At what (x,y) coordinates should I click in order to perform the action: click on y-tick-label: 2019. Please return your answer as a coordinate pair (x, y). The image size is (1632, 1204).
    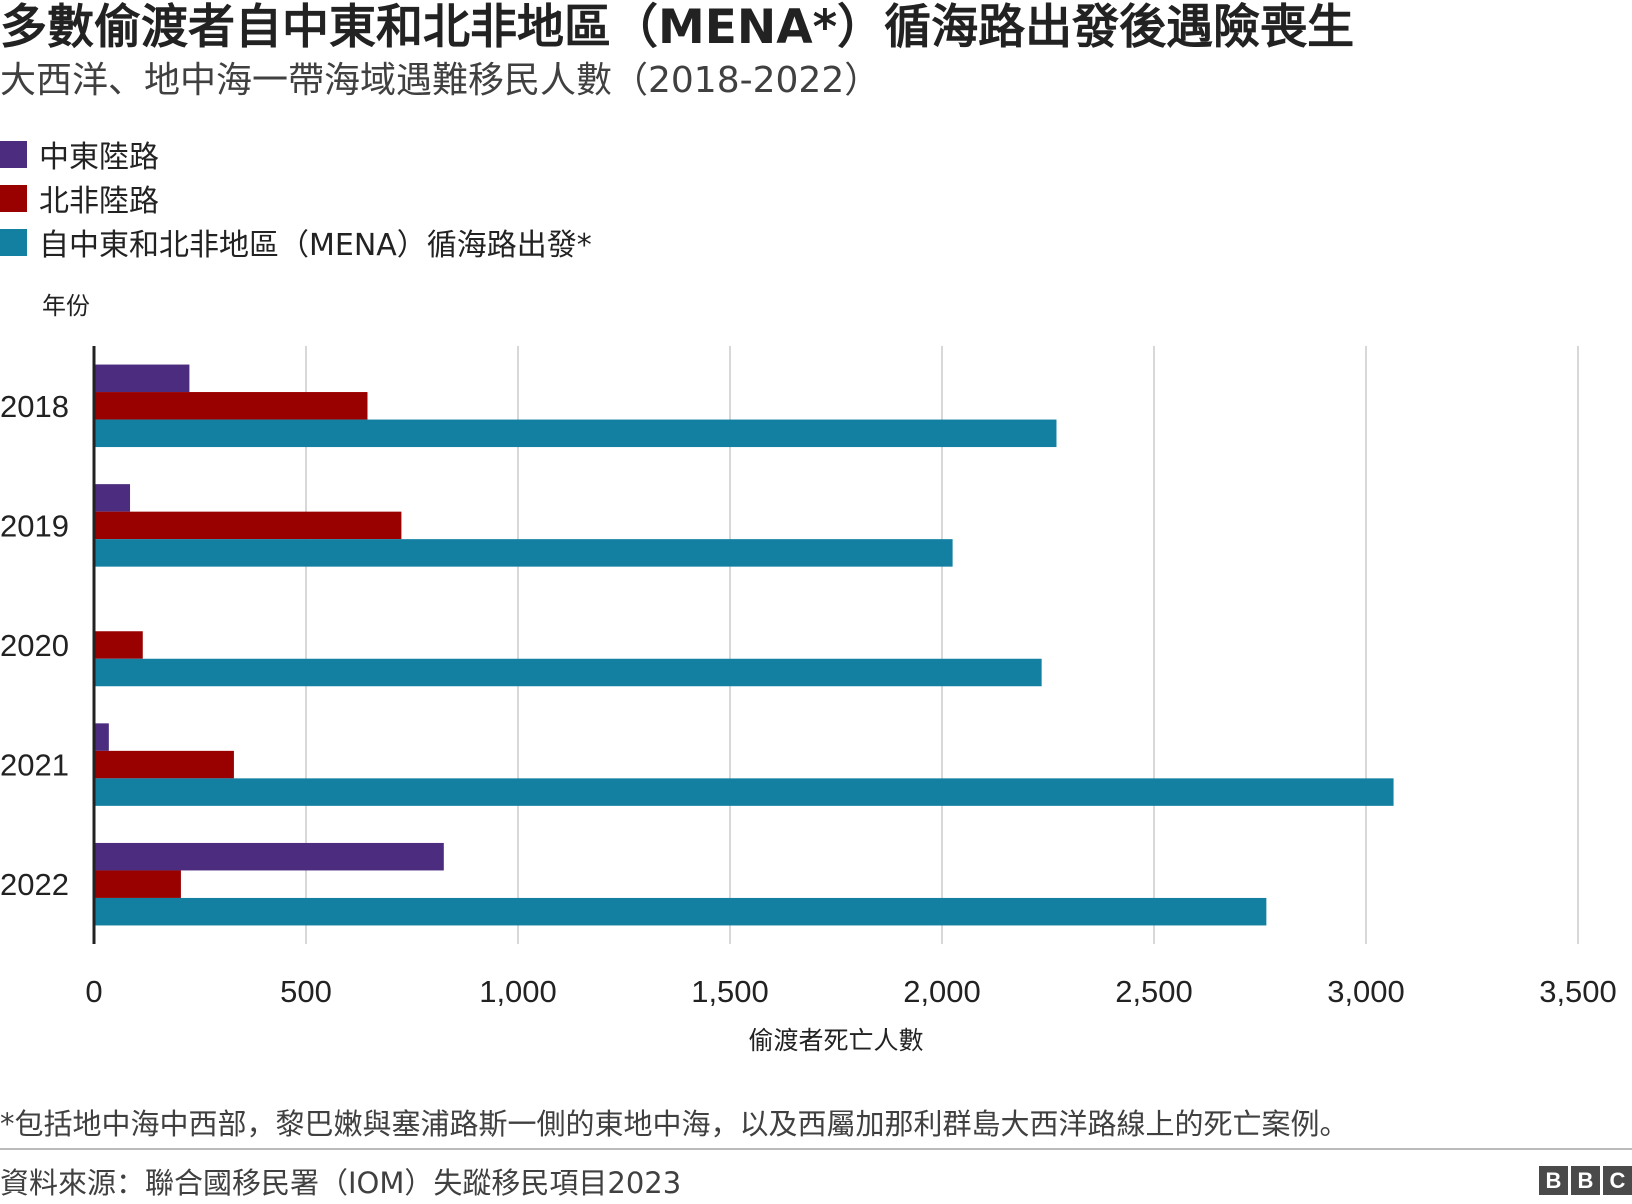
    Looking at the image, I should click on (34, 525).